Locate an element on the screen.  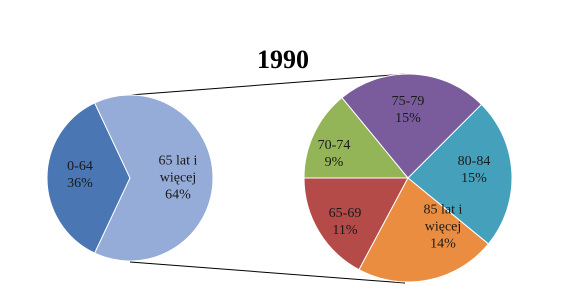
slice-label: 75-79 15% is located at coordinates (408, 110).